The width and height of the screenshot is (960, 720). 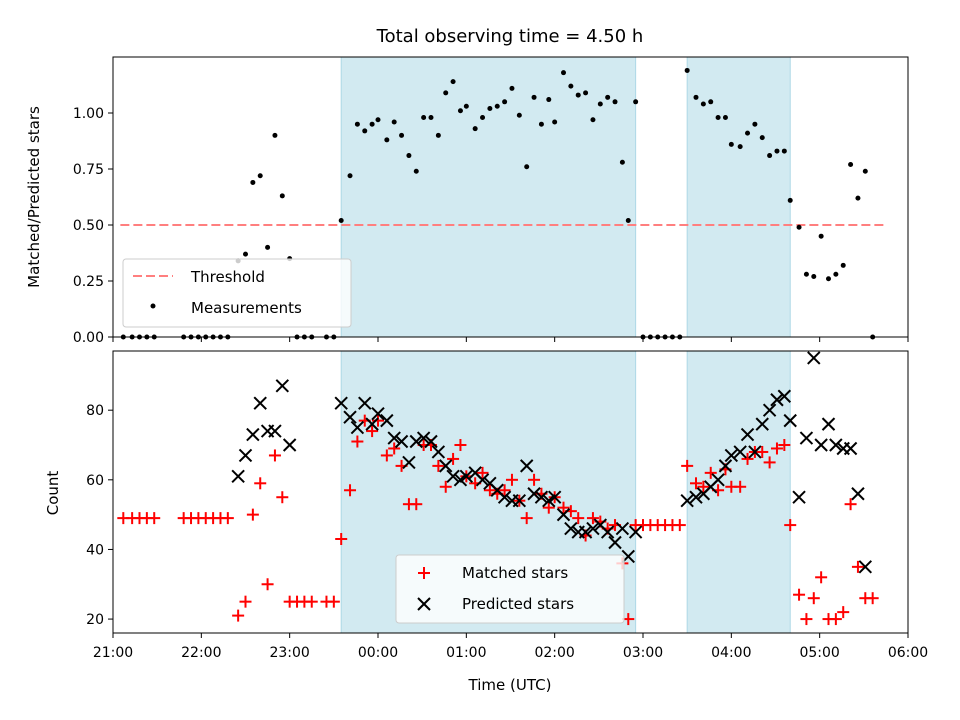 What do you see at coordinates (731, 653) in the screenshot?
I see `x-tick-label: 04:00` at bounding box center [731, 653].